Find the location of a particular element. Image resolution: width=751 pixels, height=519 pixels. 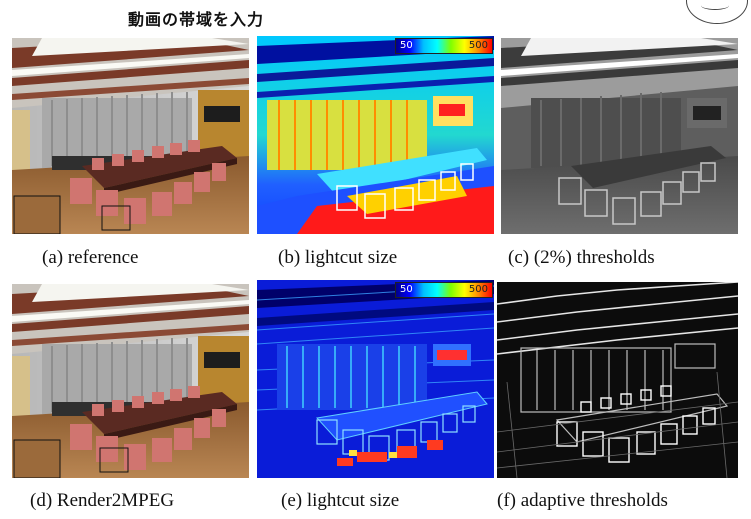

panel-f-adaptive-thresholds-image is located at coordinates (617, 380).